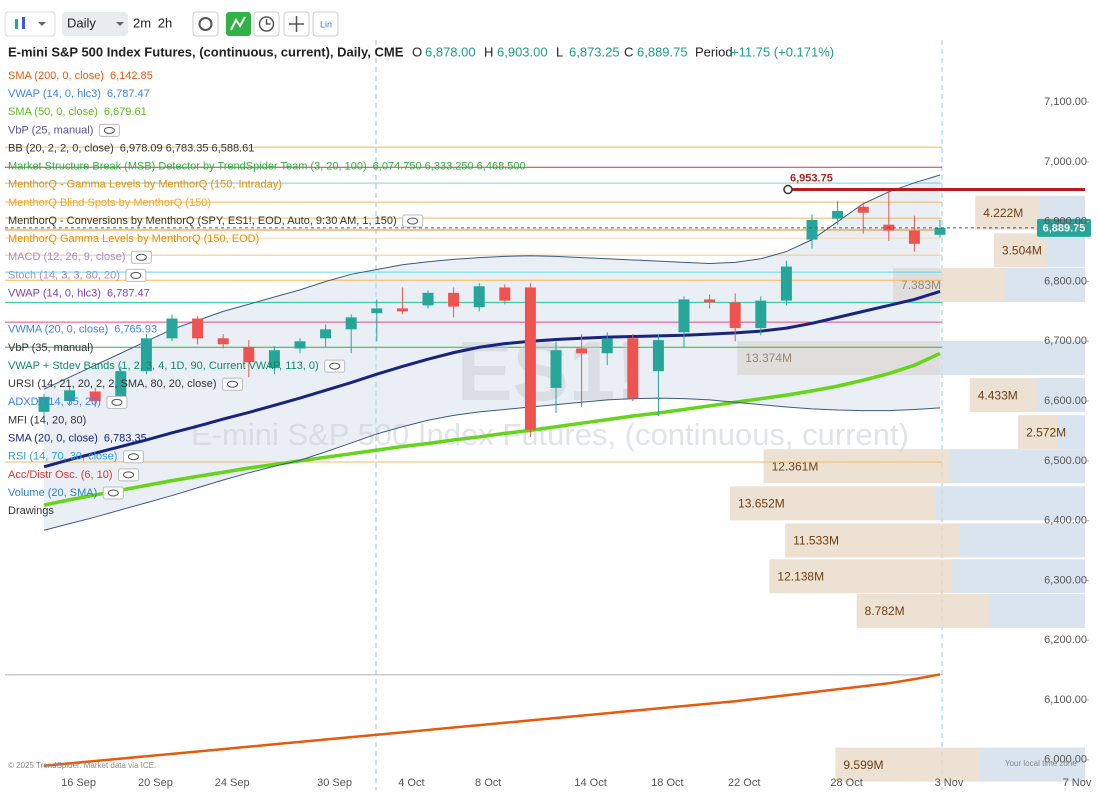 The width and height of the screenshot is (1100, 794). What do you see at coordinates (232, 783) in the screenshot?
I see `x-tick-label: 24 Sep` at bounding box center [232, 783].